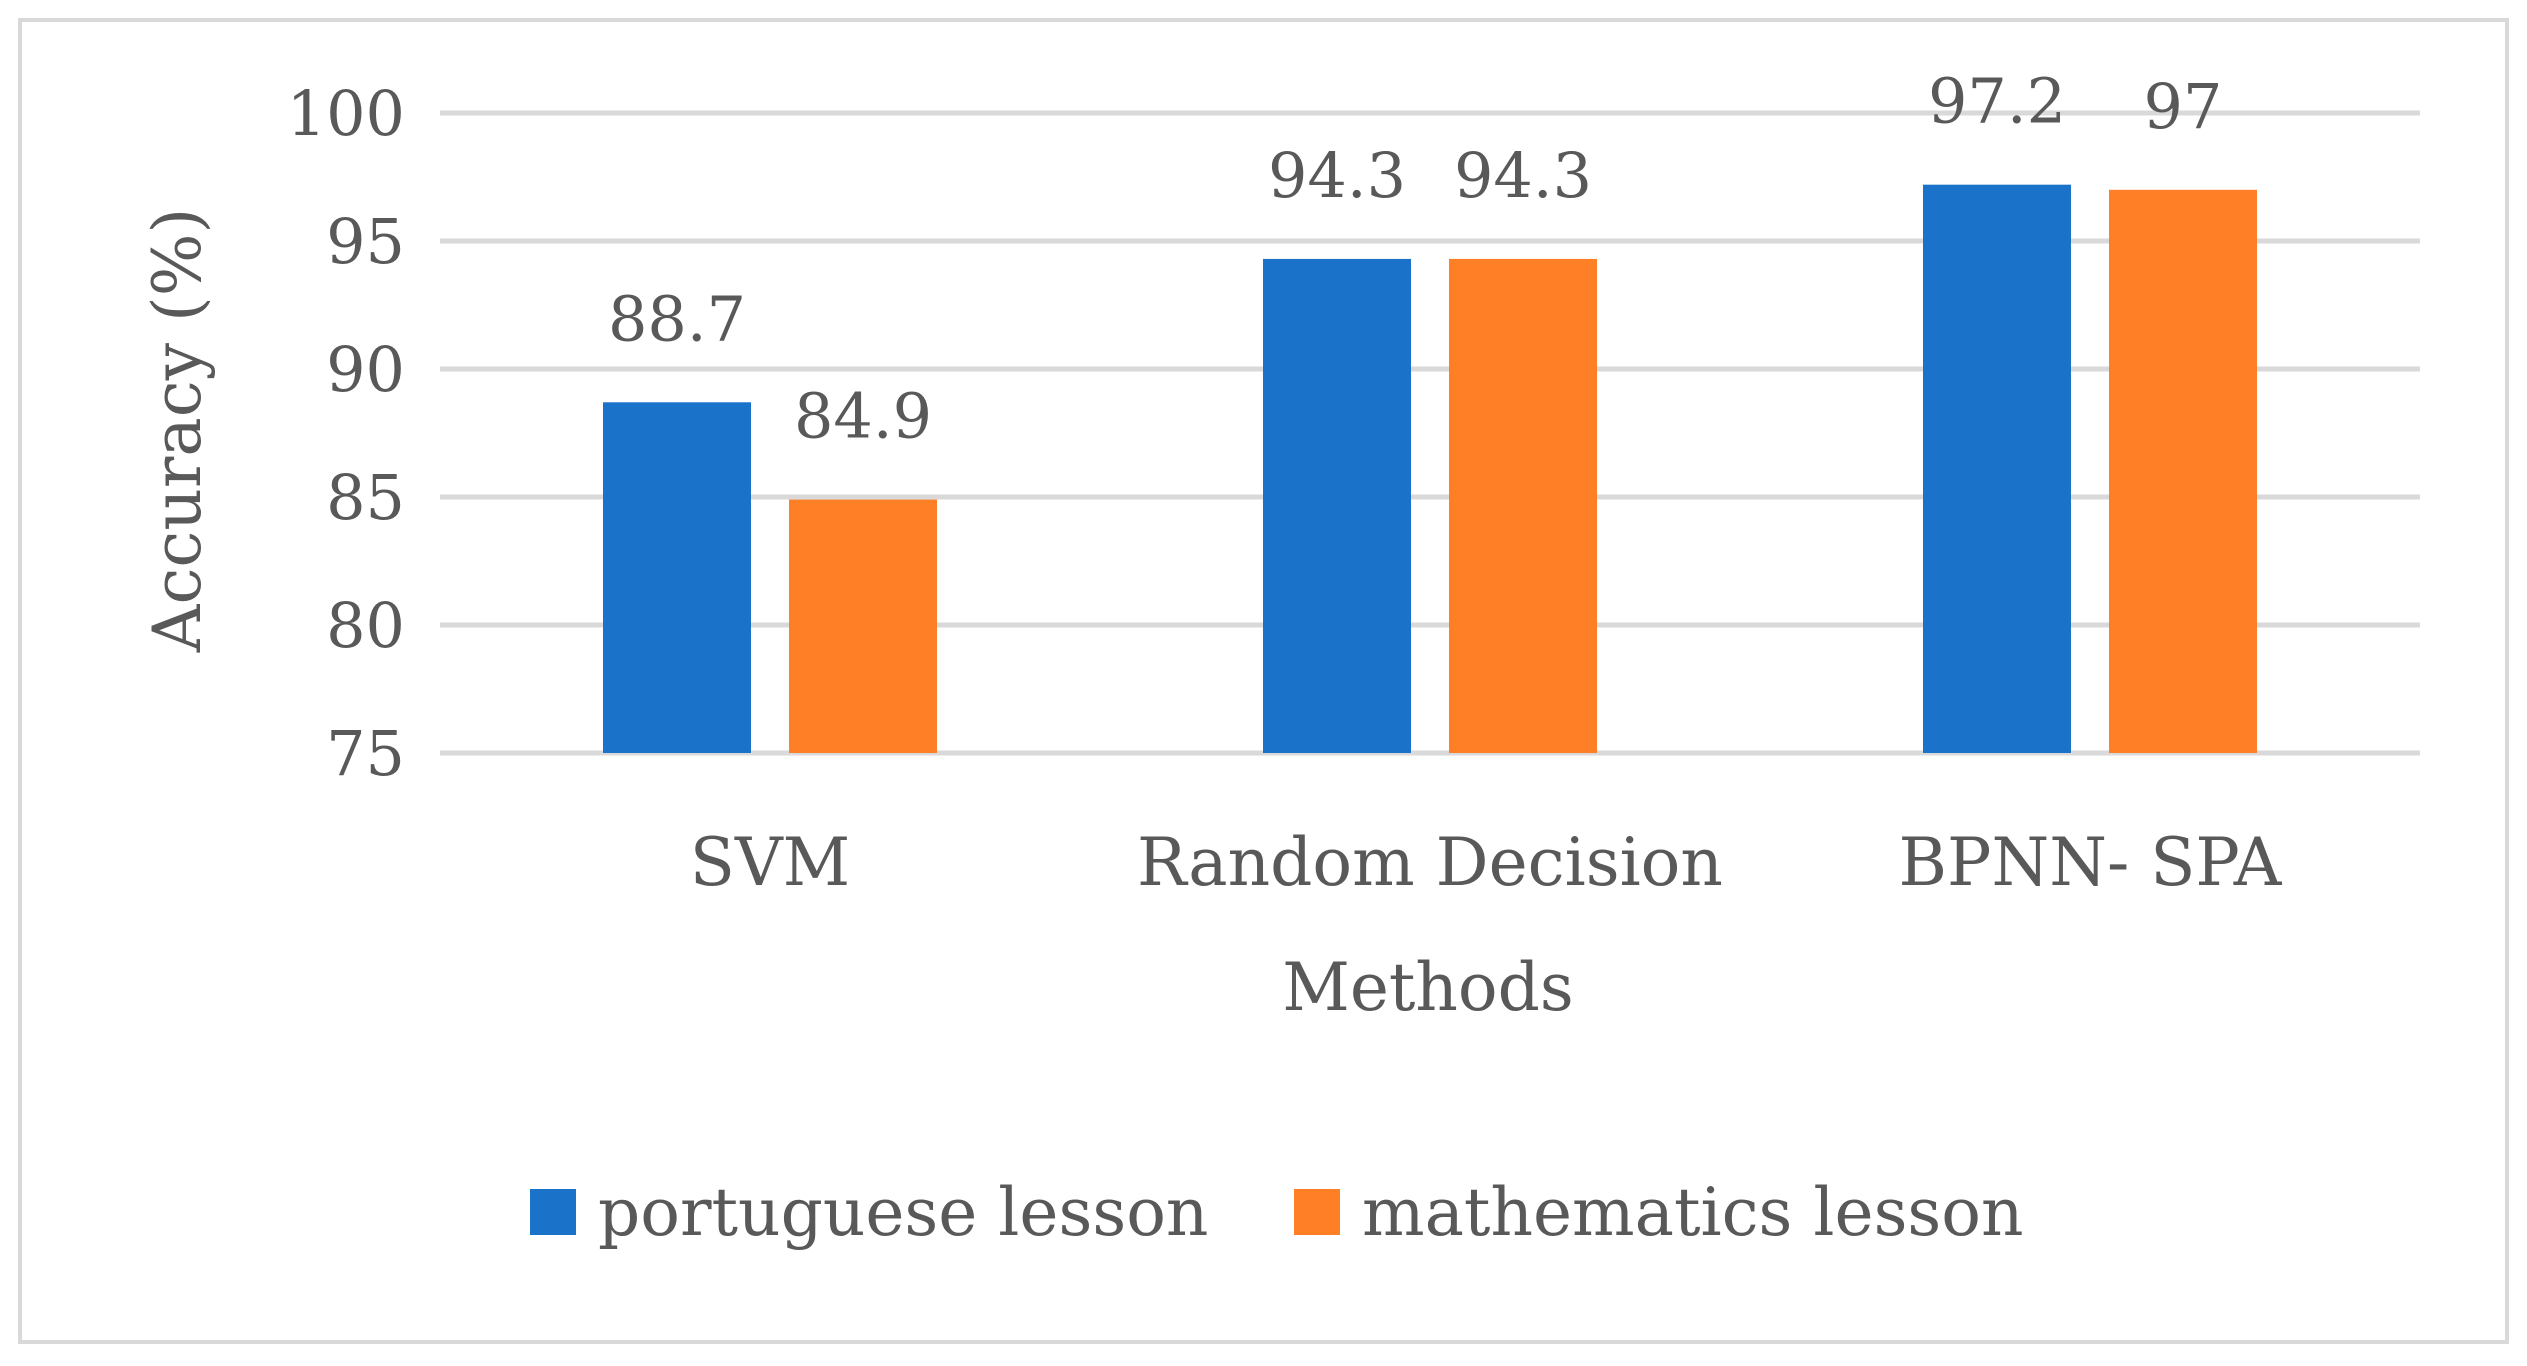 The height and width of the screenshot is (1366, 2527). Describe the element at coordinates (1277, 1212) in the screenshot. I see `legend: portuguese lesson mathematics lesson` at that location.